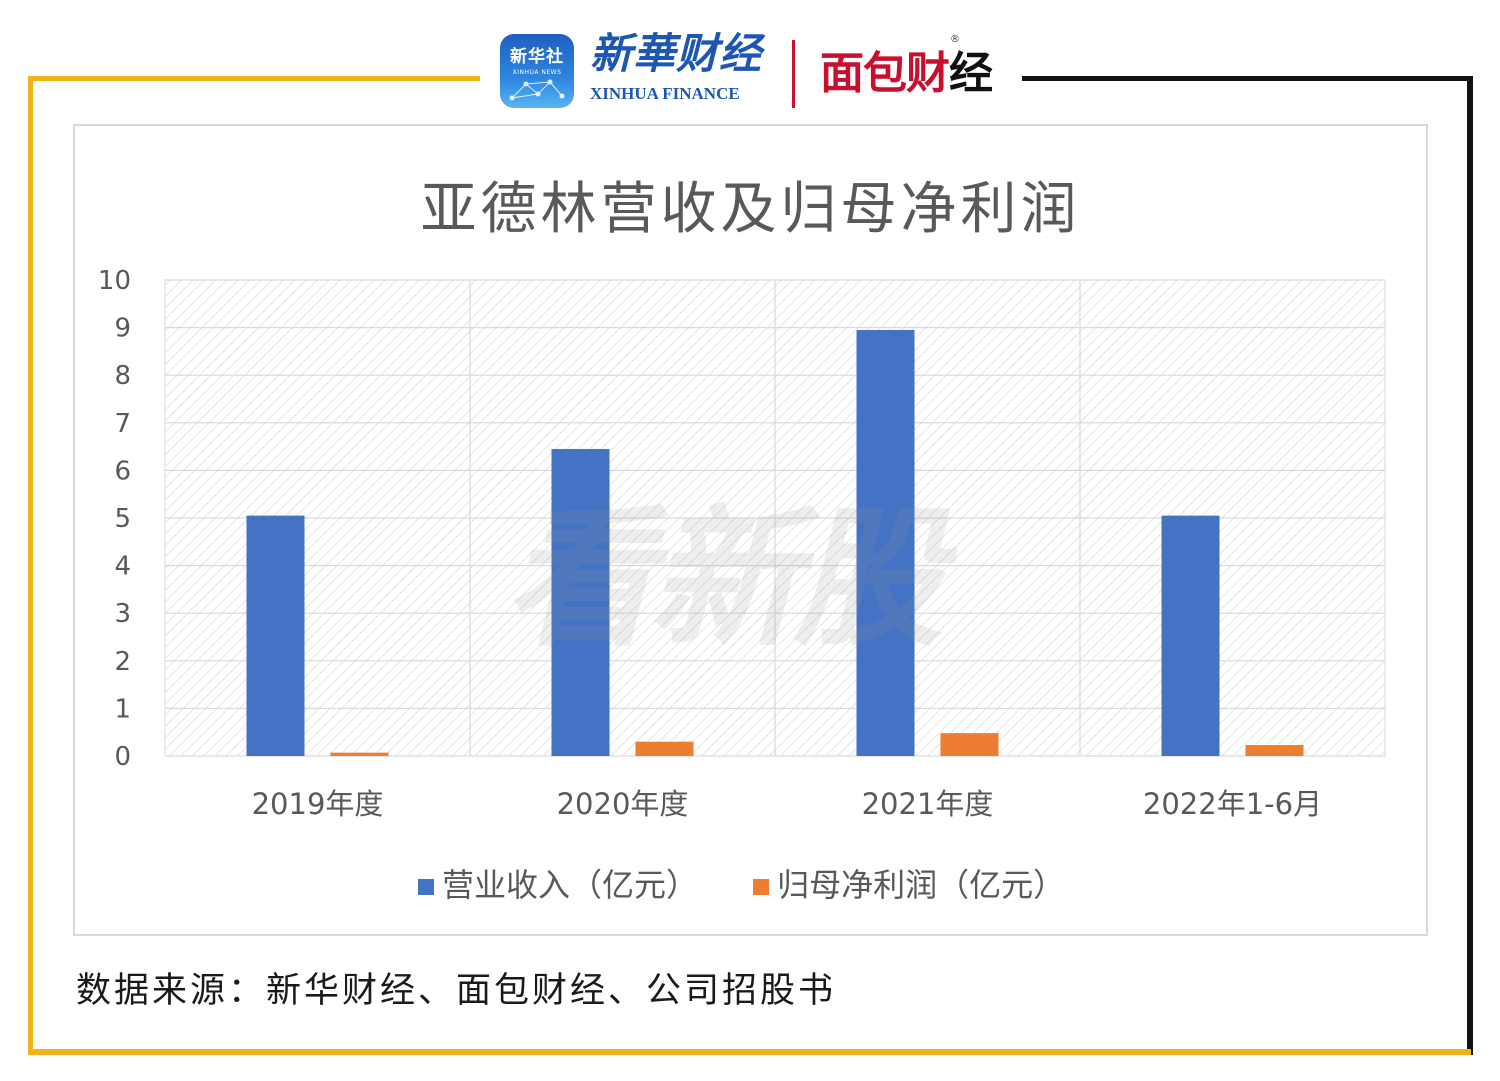  What do you see at coordinates (570, 885) in the screenshot?
I see `legend-label-revenue: 营业收入（亿元）` at bounding box center [570, 885].